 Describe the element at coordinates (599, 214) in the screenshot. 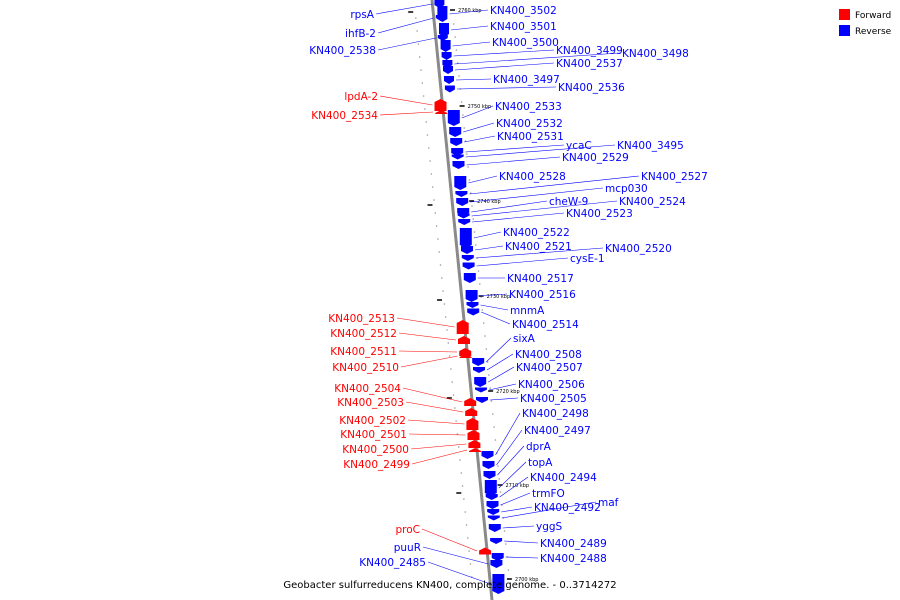

I see `gene-label-reverse: KN400_2523` at that location.